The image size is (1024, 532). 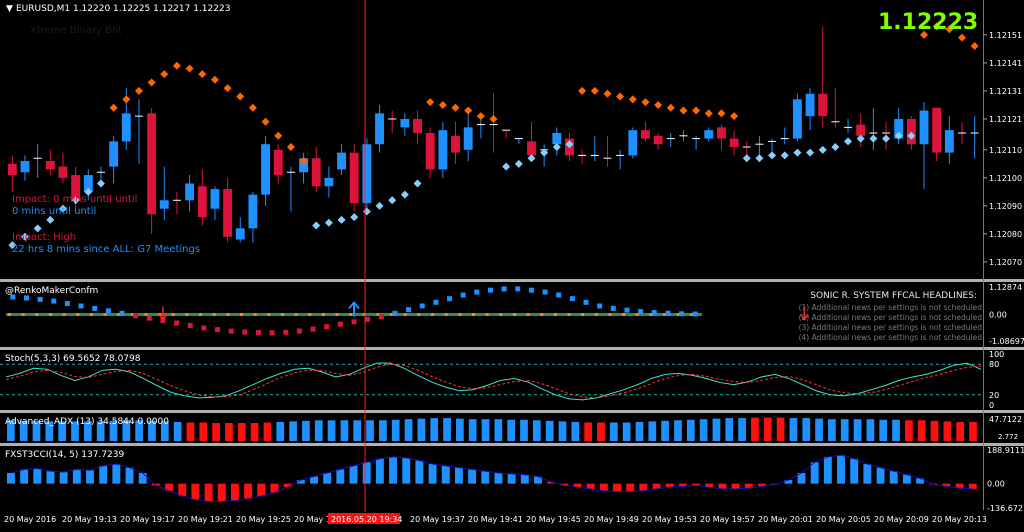 What do you see at coordinates (727, 519) in the screenshot?
I see `time-label: 20 May 19:57` at bounding box center [727, 519].